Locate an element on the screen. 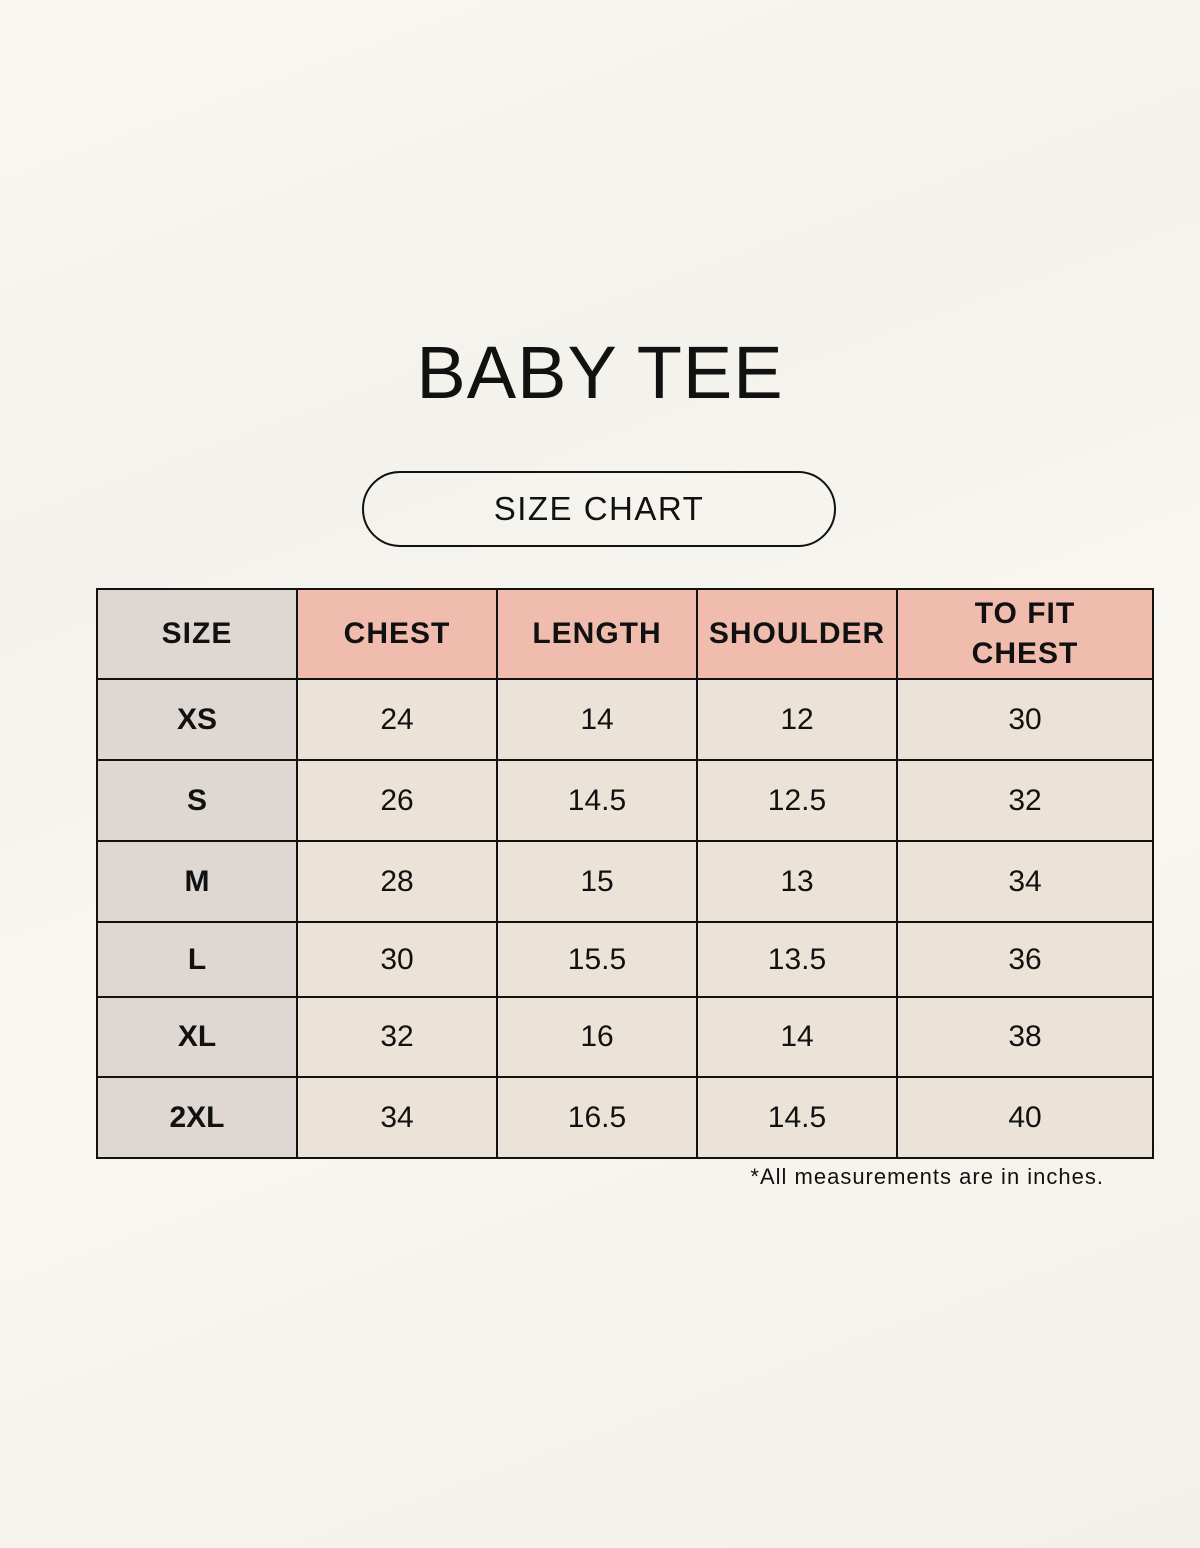  size-cell: 2XL is located at coordinates (197, 1117).